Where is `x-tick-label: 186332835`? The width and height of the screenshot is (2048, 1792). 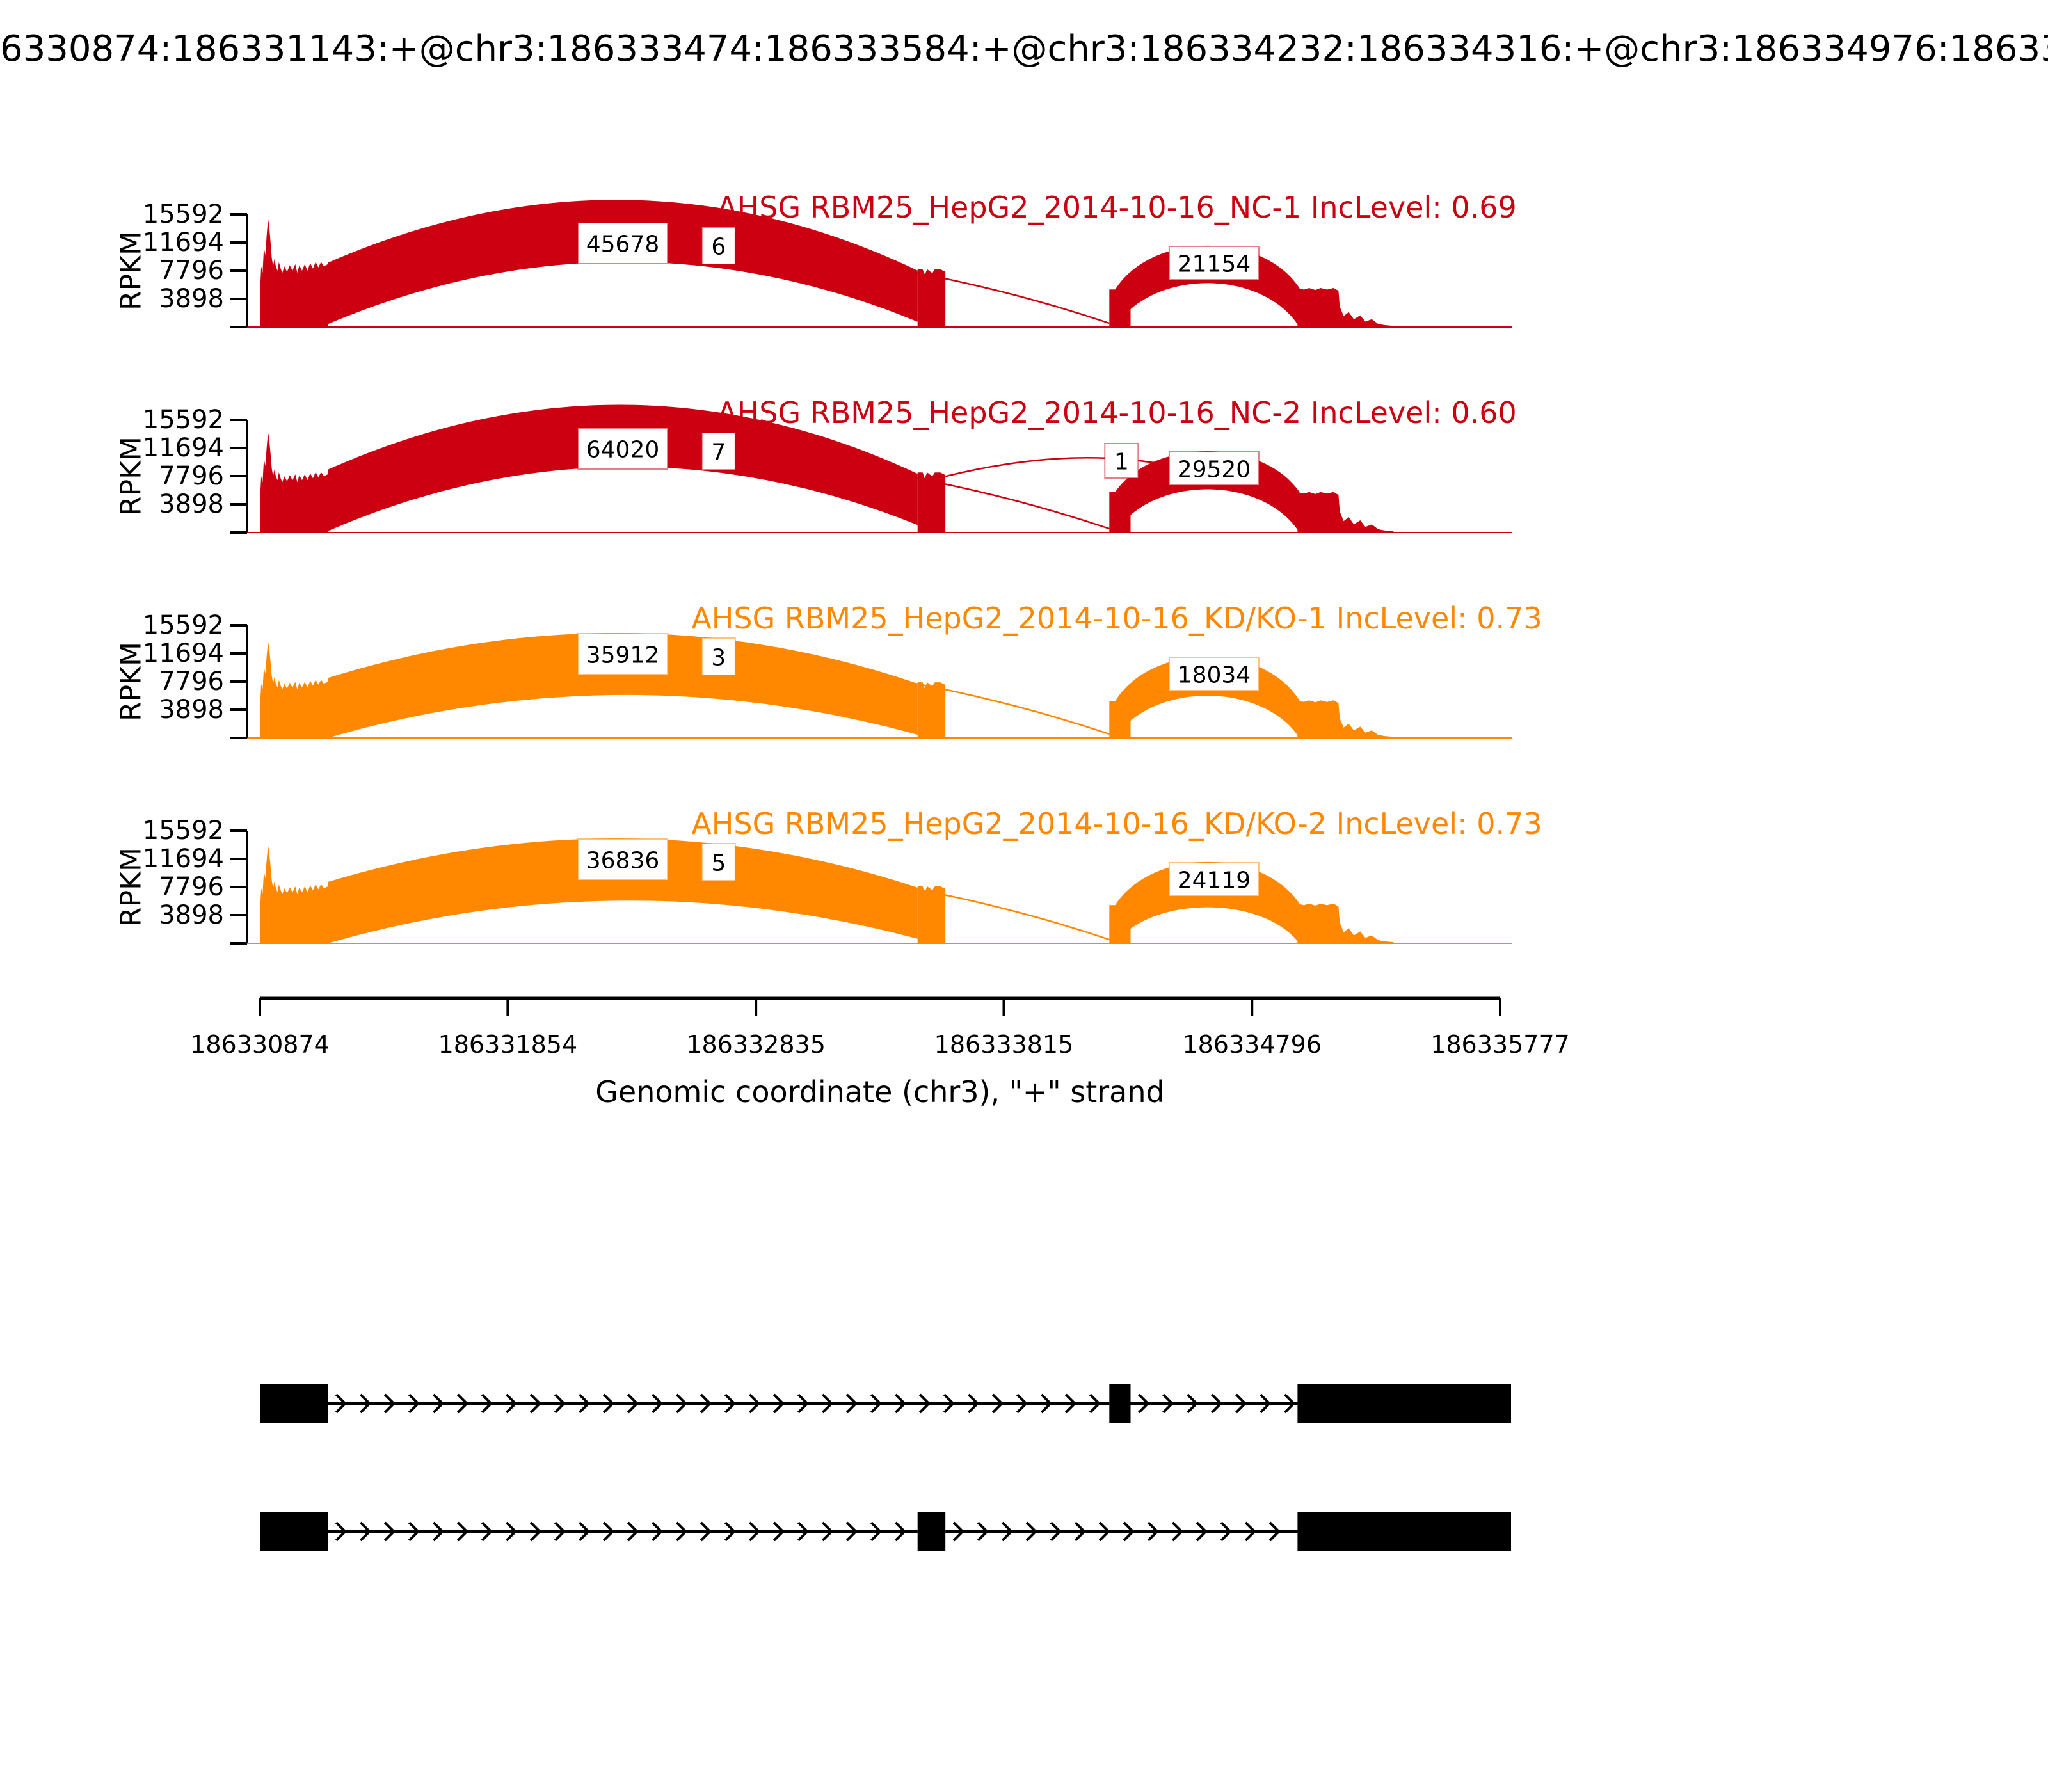 x-tick-label: 186332835 is located at coordinates (756, 1044).